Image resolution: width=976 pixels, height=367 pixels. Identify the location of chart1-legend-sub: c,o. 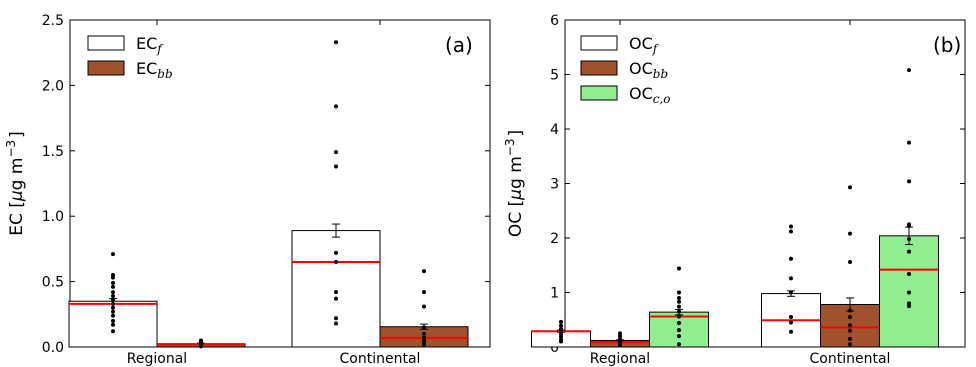
(662, 99).